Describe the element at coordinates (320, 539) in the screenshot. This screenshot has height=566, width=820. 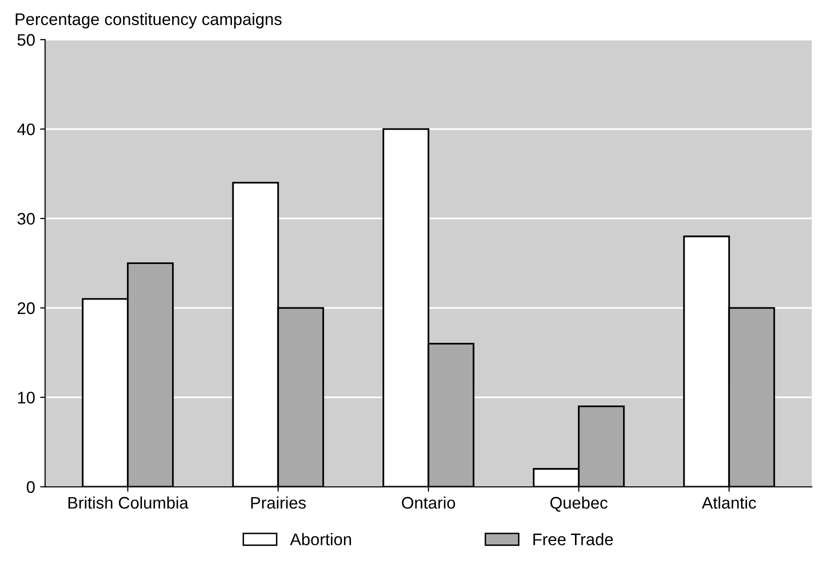
I see `legend-label: Abortion` at that location.